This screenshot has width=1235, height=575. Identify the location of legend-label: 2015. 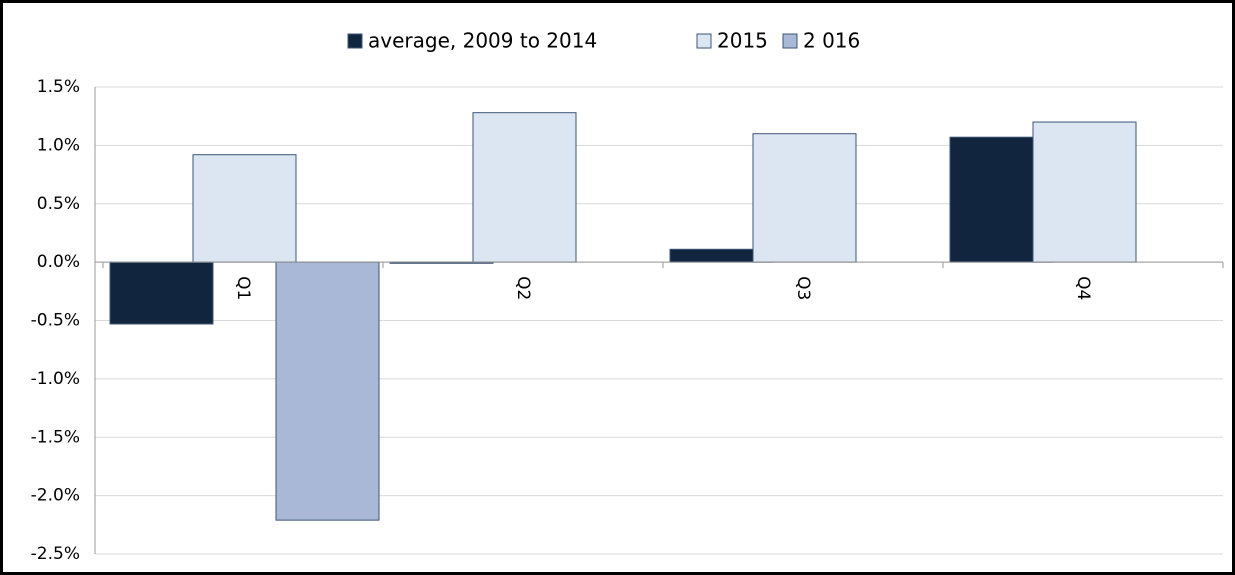
(742, 41).